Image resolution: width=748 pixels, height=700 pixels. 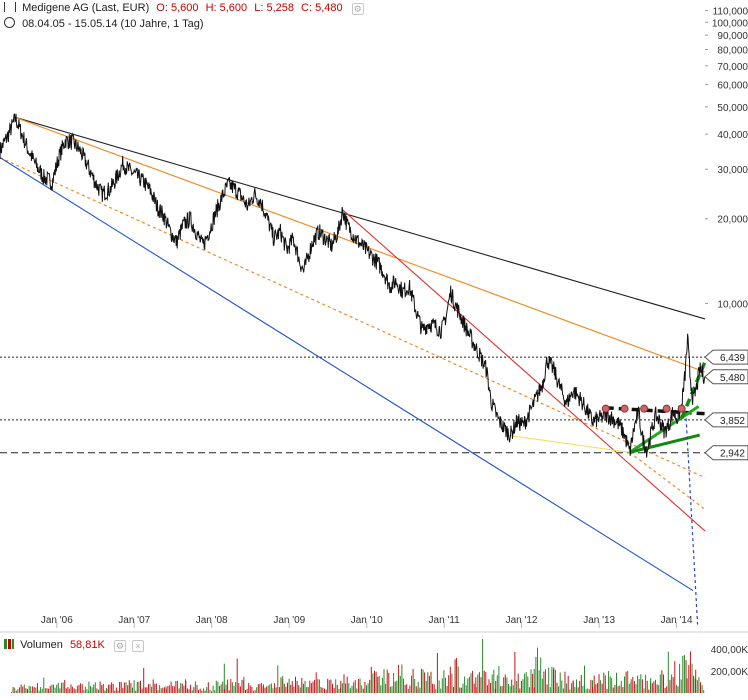 What do you see at coordinates (289, 620) in the screenshot?
I see `x-tick-label: Jan '09` at bounding box center [289, 620].